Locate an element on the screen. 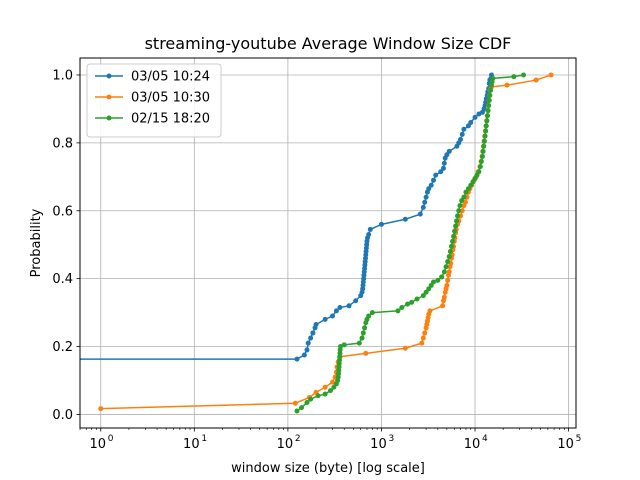 The width and height of the screenshot is (640, 480). x-tick-exponent: 2 is located at coordinates (298, 439).